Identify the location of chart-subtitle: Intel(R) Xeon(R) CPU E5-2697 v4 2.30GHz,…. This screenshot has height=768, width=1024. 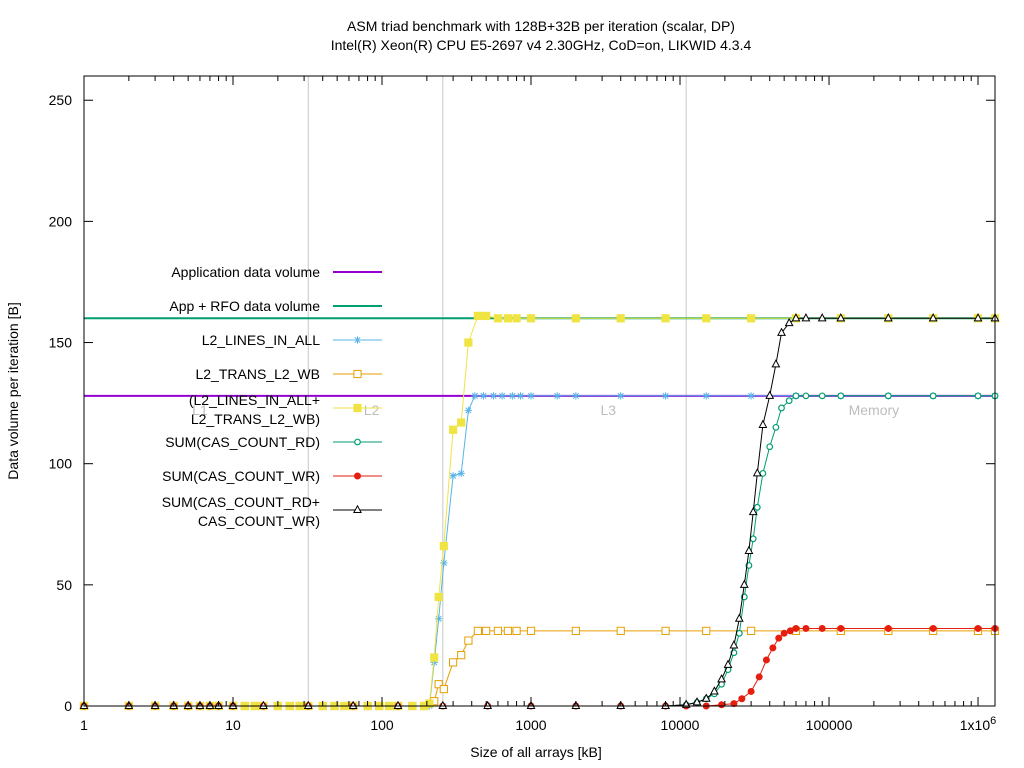
(541, 45).